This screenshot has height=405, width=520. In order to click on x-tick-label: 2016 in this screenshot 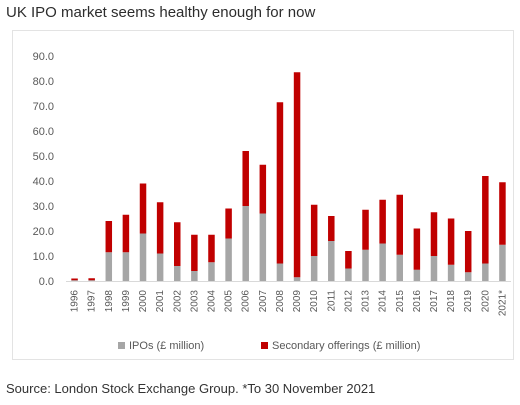, I will do `click(417, 301)`.